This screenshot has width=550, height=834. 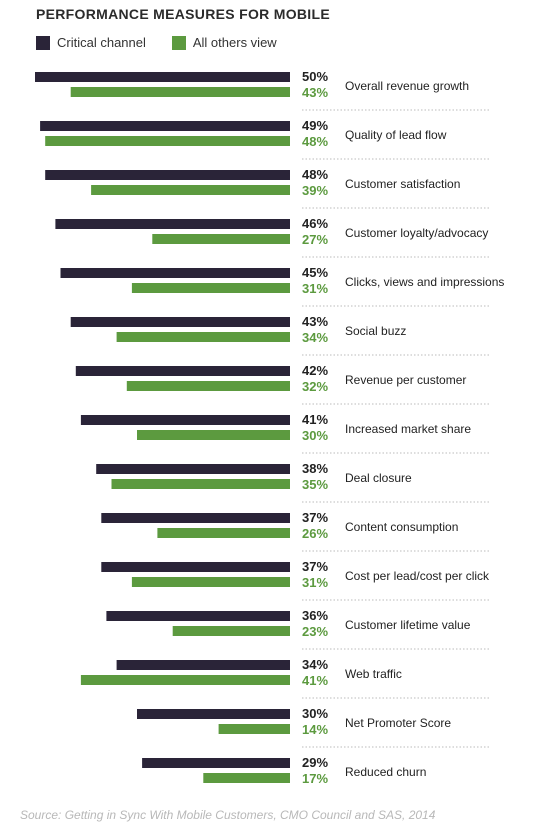 I want to click on legend-label-others: All others view, so click(x=234, y=42).